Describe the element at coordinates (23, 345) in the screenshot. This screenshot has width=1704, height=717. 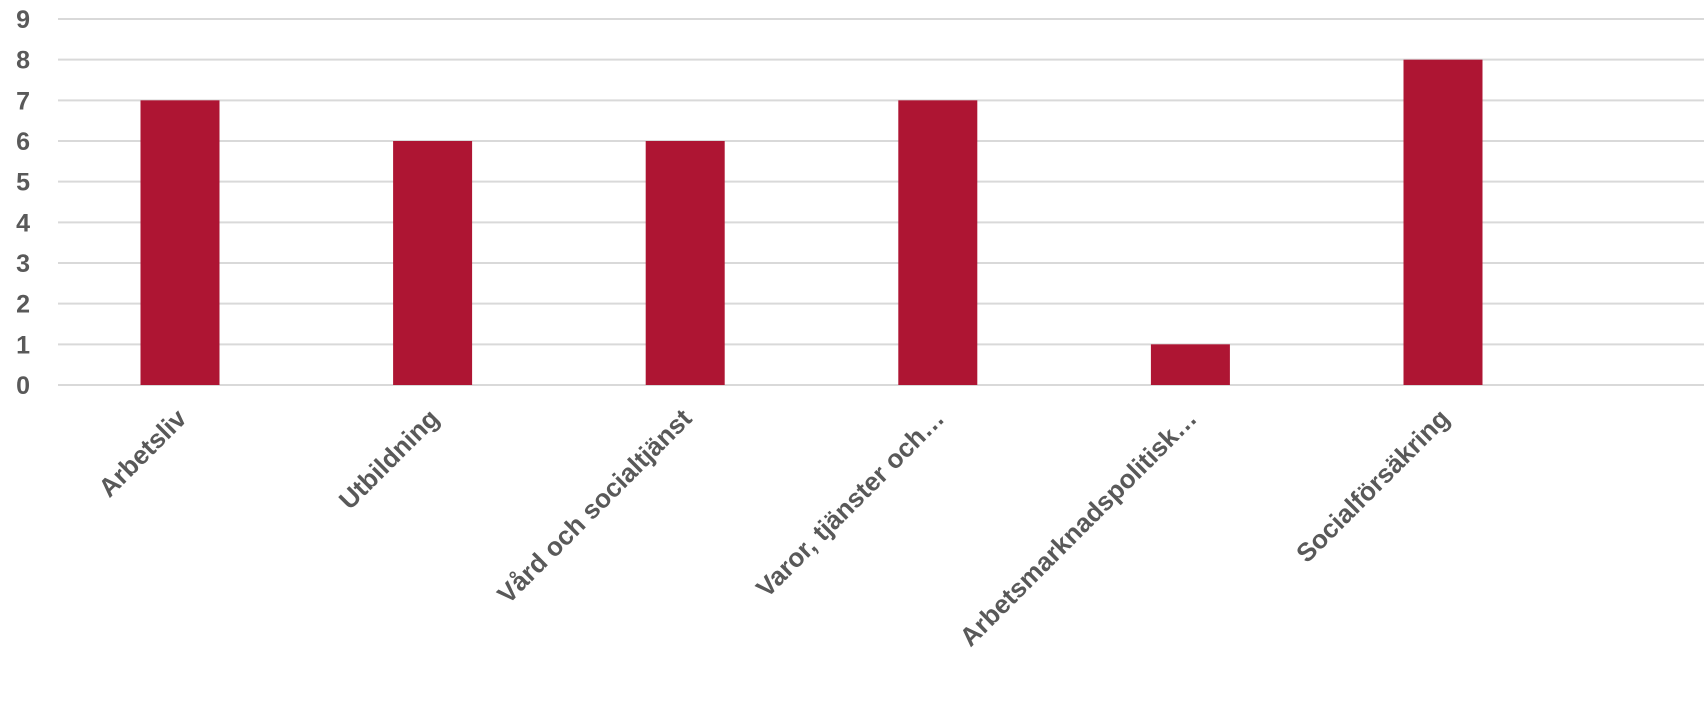
I see `y-tick-label: 1` at that location.